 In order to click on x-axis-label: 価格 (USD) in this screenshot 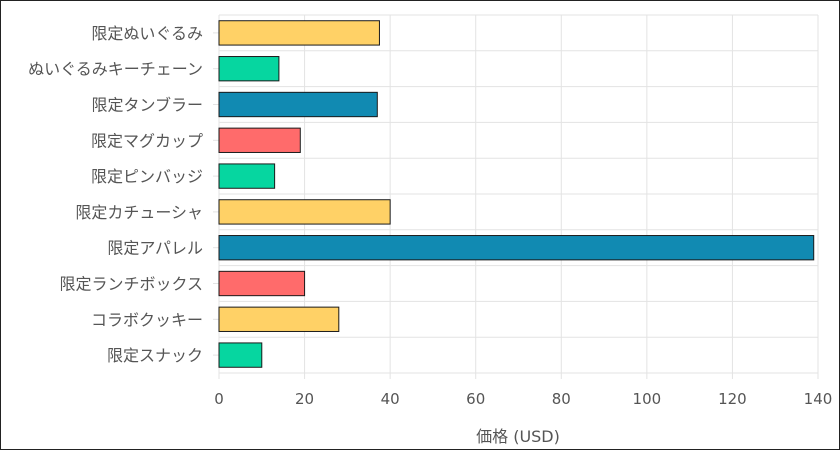, I will do `click(518, 436)`.